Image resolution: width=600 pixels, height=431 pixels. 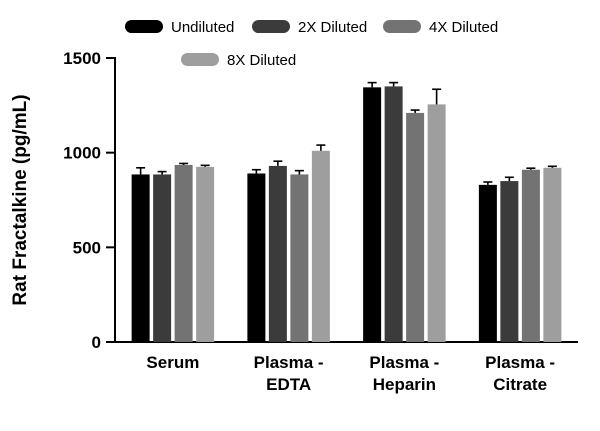 What do you see at coordinates (404, 384) in the screenshot?
I see `category-label: Heparin` at bounding box center [404, 384].